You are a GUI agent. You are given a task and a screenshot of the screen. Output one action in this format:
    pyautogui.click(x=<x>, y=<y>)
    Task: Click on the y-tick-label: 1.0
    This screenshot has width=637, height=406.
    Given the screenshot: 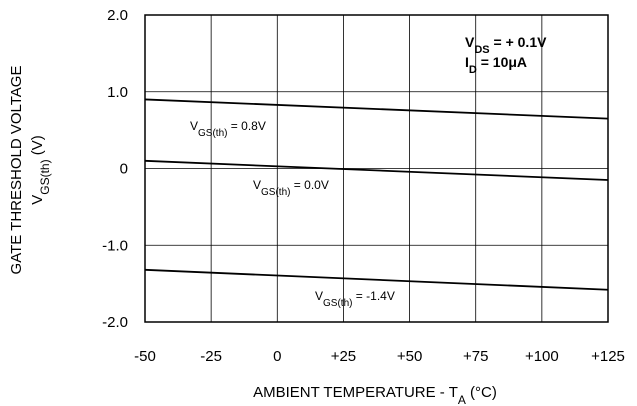 What is the action you would take?
    pyautogui.click(x=117, y=92)
    